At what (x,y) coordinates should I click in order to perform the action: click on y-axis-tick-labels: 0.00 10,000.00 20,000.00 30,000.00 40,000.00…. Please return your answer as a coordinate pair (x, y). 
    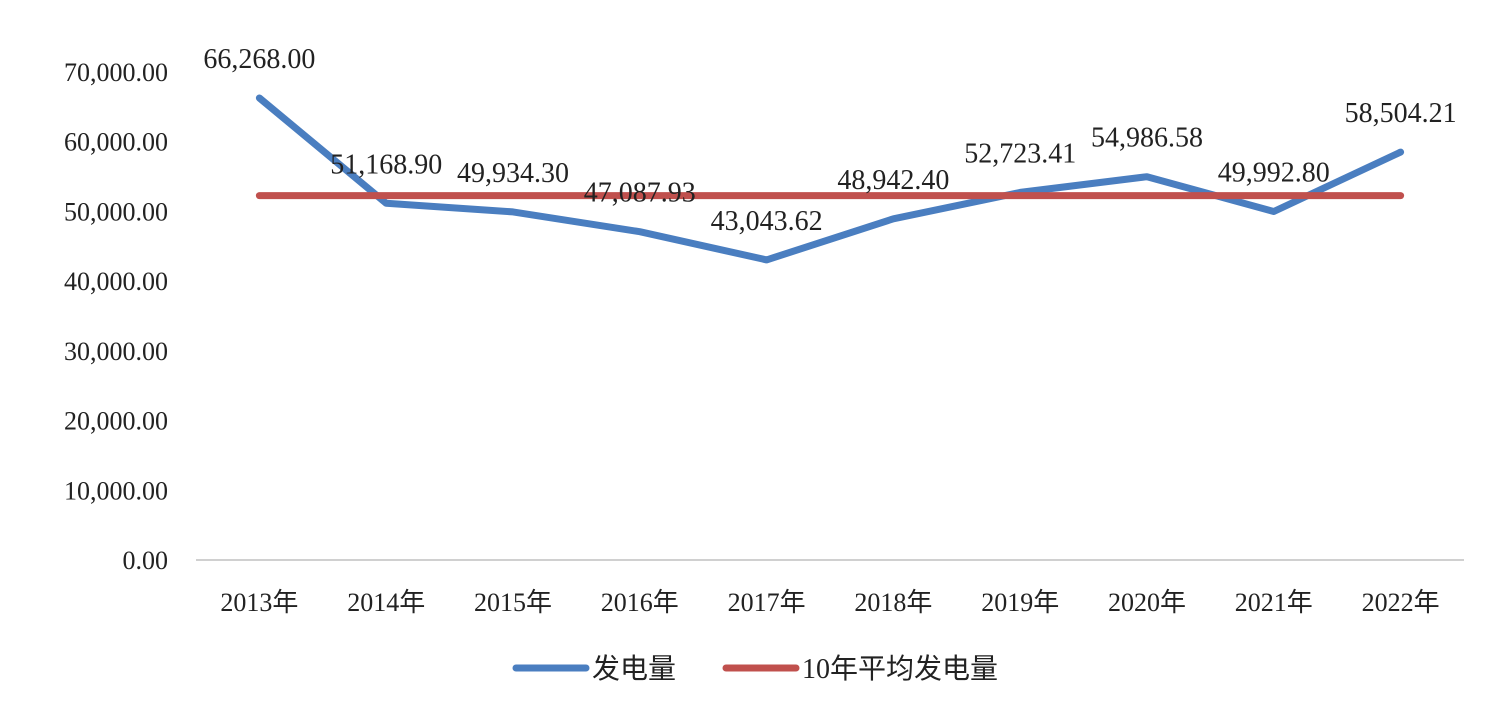
    Looking at the image, I should click on (116, 316).